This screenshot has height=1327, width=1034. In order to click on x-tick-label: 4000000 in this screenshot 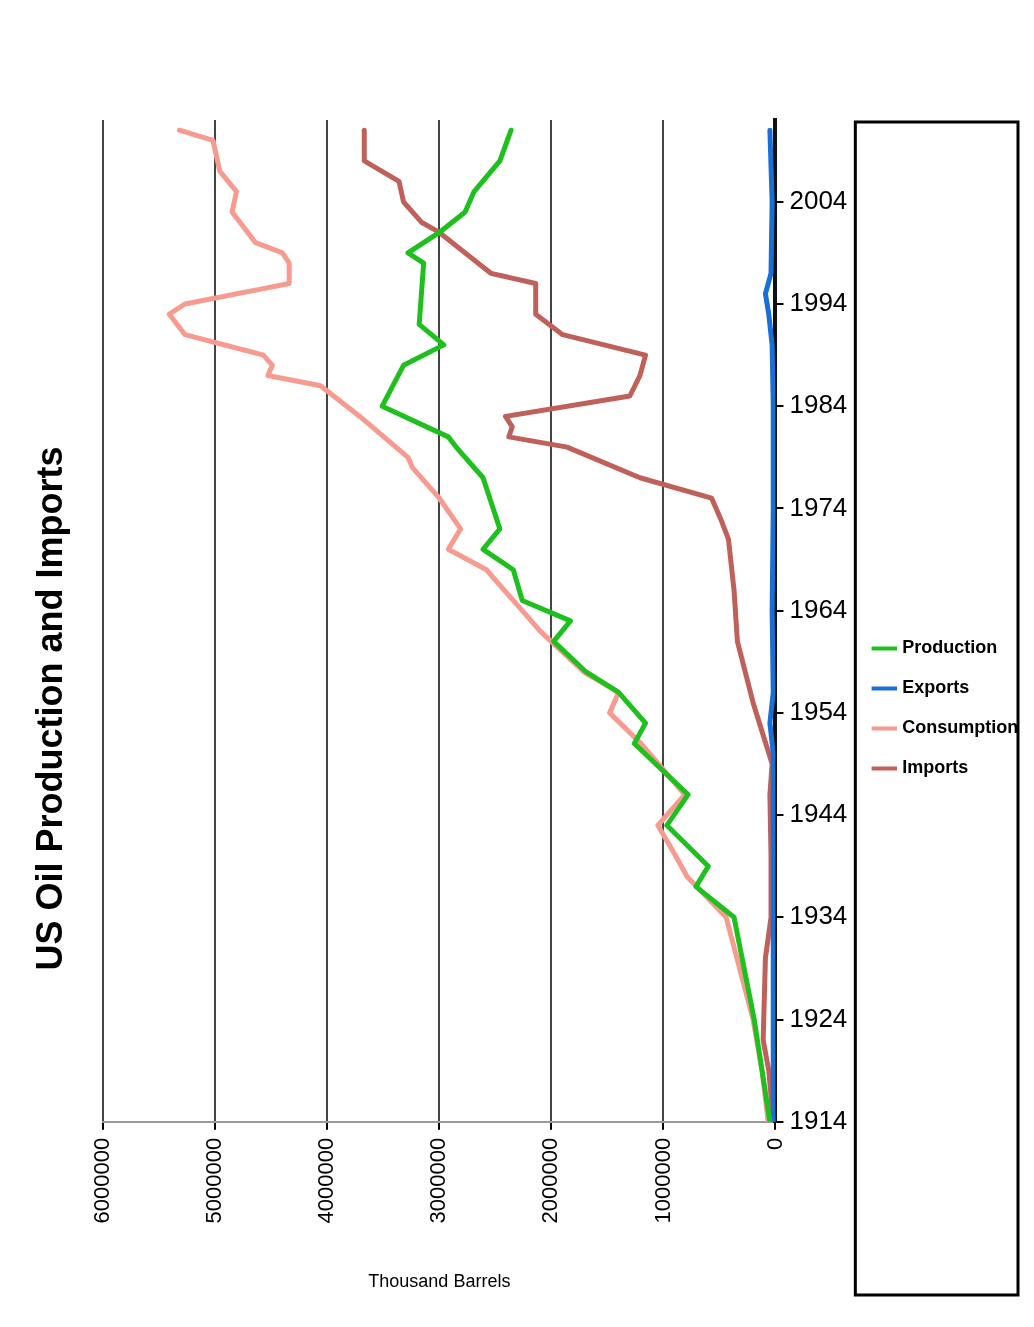, I will do `click(326, 1180)`.